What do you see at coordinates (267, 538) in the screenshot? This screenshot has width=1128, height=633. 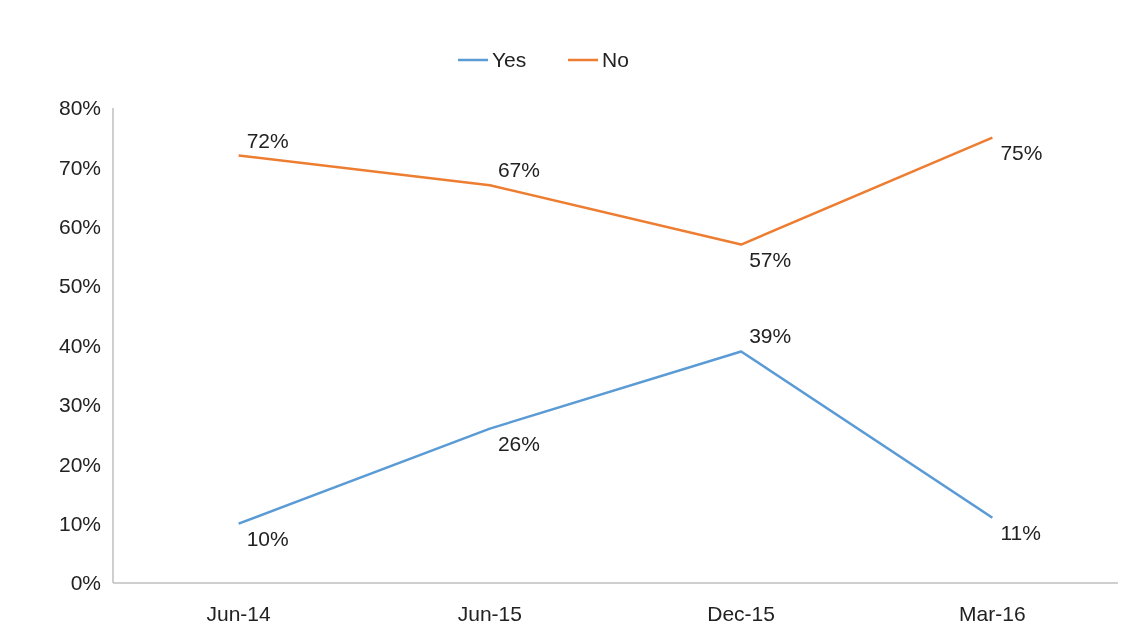 I see `data-label: 10%` at bounding box center [267, 538].